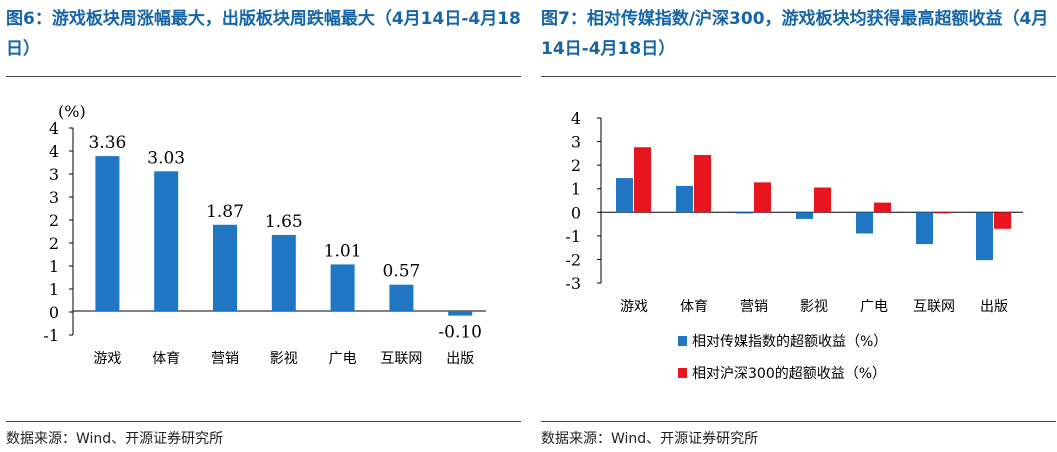 This screenshot has width=1057, height=452. Describe the element at coordinates (401, 272) in the screenshot. I see `data-label: 0.57` at that location.